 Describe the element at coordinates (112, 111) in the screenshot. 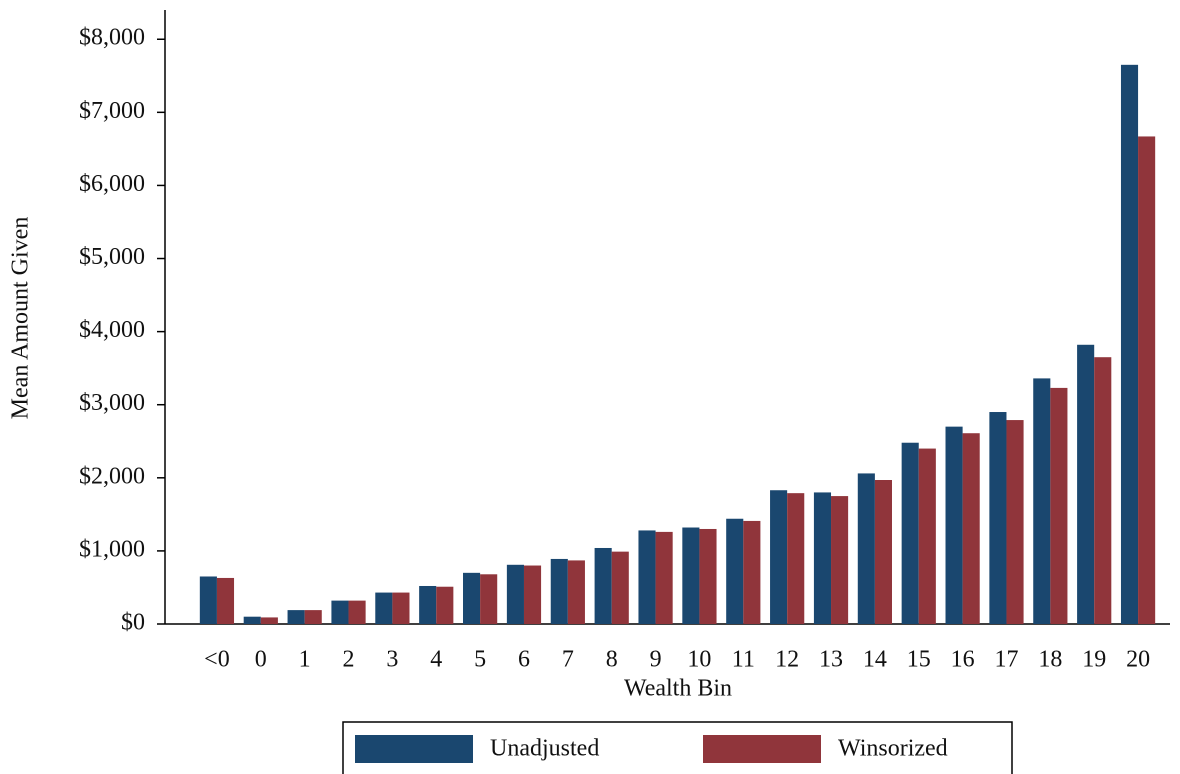

I see `y-tick-label: $7,000` at that location.